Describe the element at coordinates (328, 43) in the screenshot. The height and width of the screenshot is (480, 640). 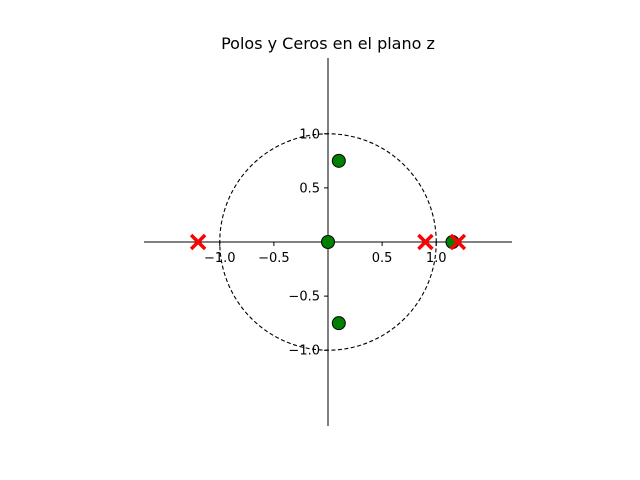
I see `chart-title: Polos y Ceros en el plano z` at that location.